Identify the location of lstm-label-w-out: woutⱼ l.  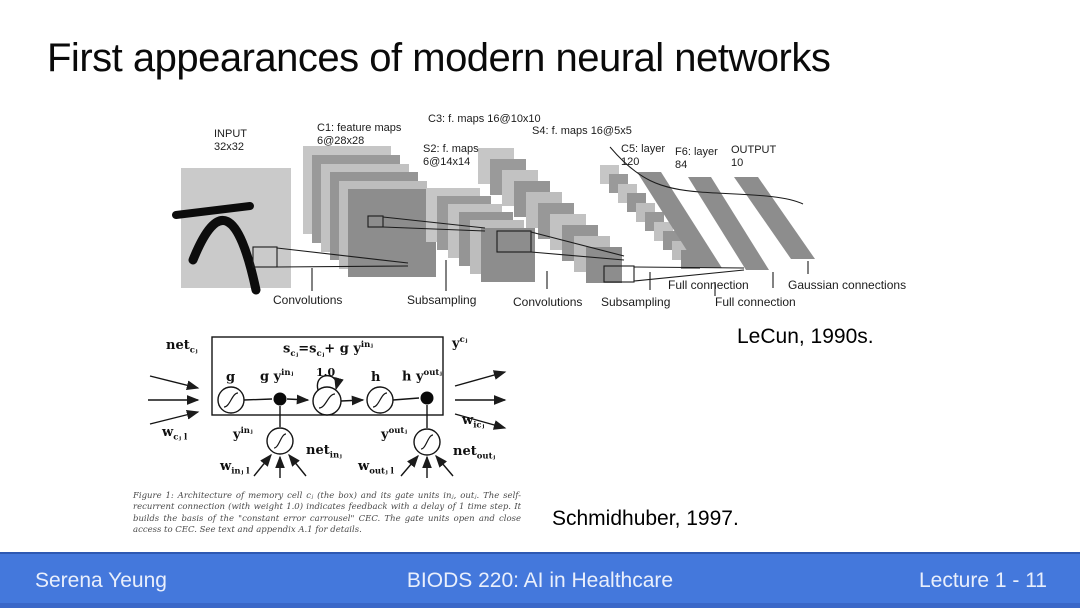
(376, 468).